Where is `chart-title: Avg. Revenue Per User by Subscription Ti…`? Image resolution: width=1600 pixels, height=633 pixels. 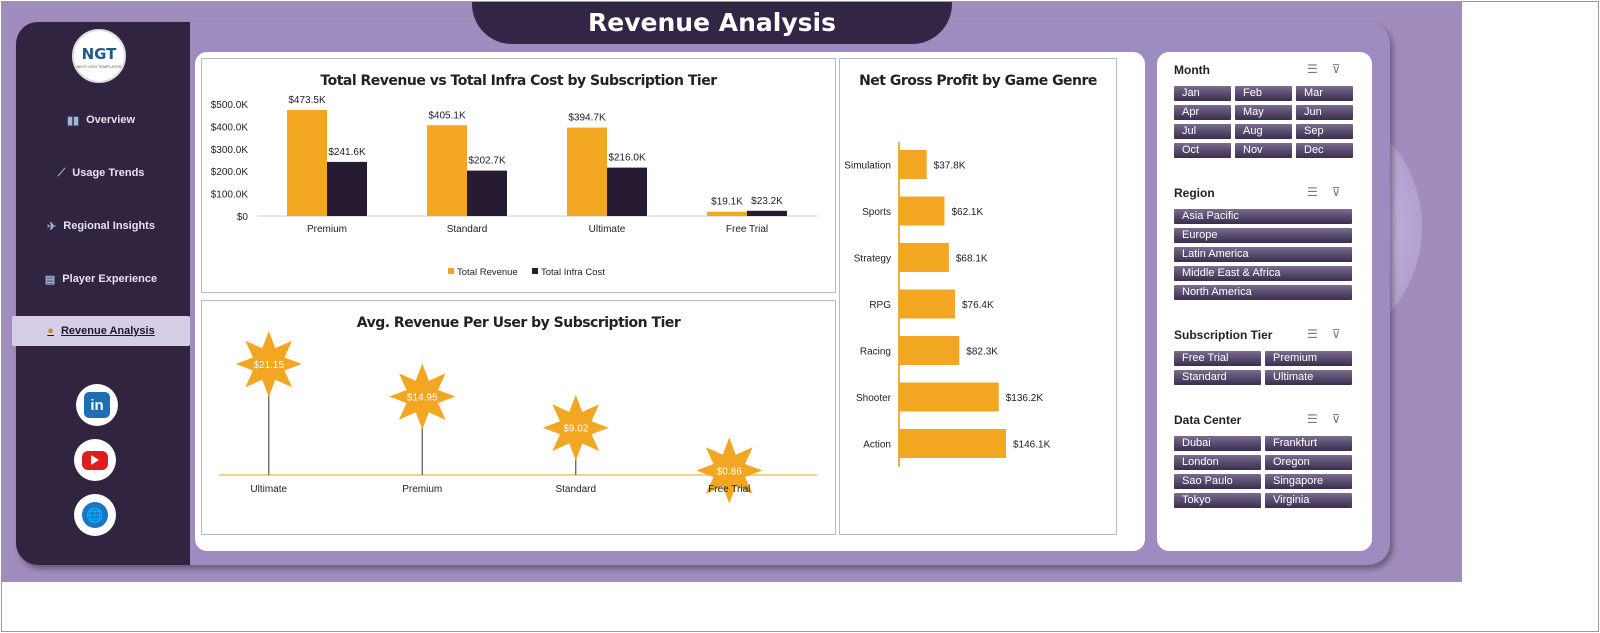 chart-title: Avg. Revenue Per User by Subscription Ti… is located at coordinates (518, 323).